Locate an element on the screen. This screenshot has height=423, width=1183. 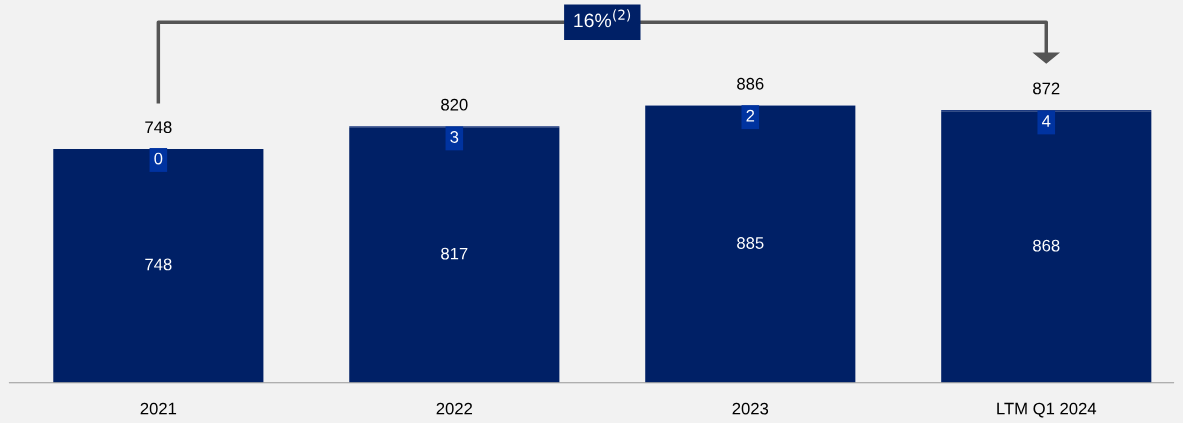
data-label: 885 is located at coordinates (750, 243).